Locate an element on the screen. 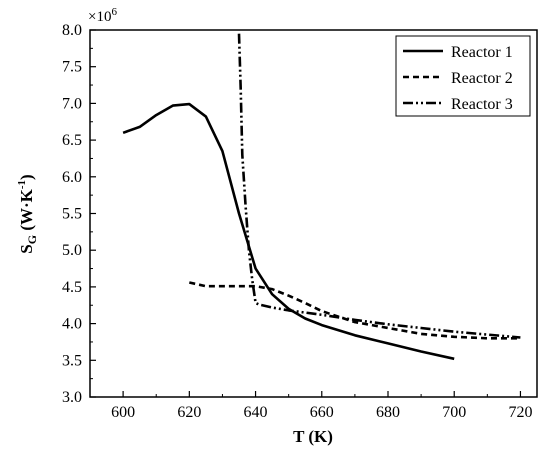  y-tick-label: 7.0 is located at coordinates (72, 103).